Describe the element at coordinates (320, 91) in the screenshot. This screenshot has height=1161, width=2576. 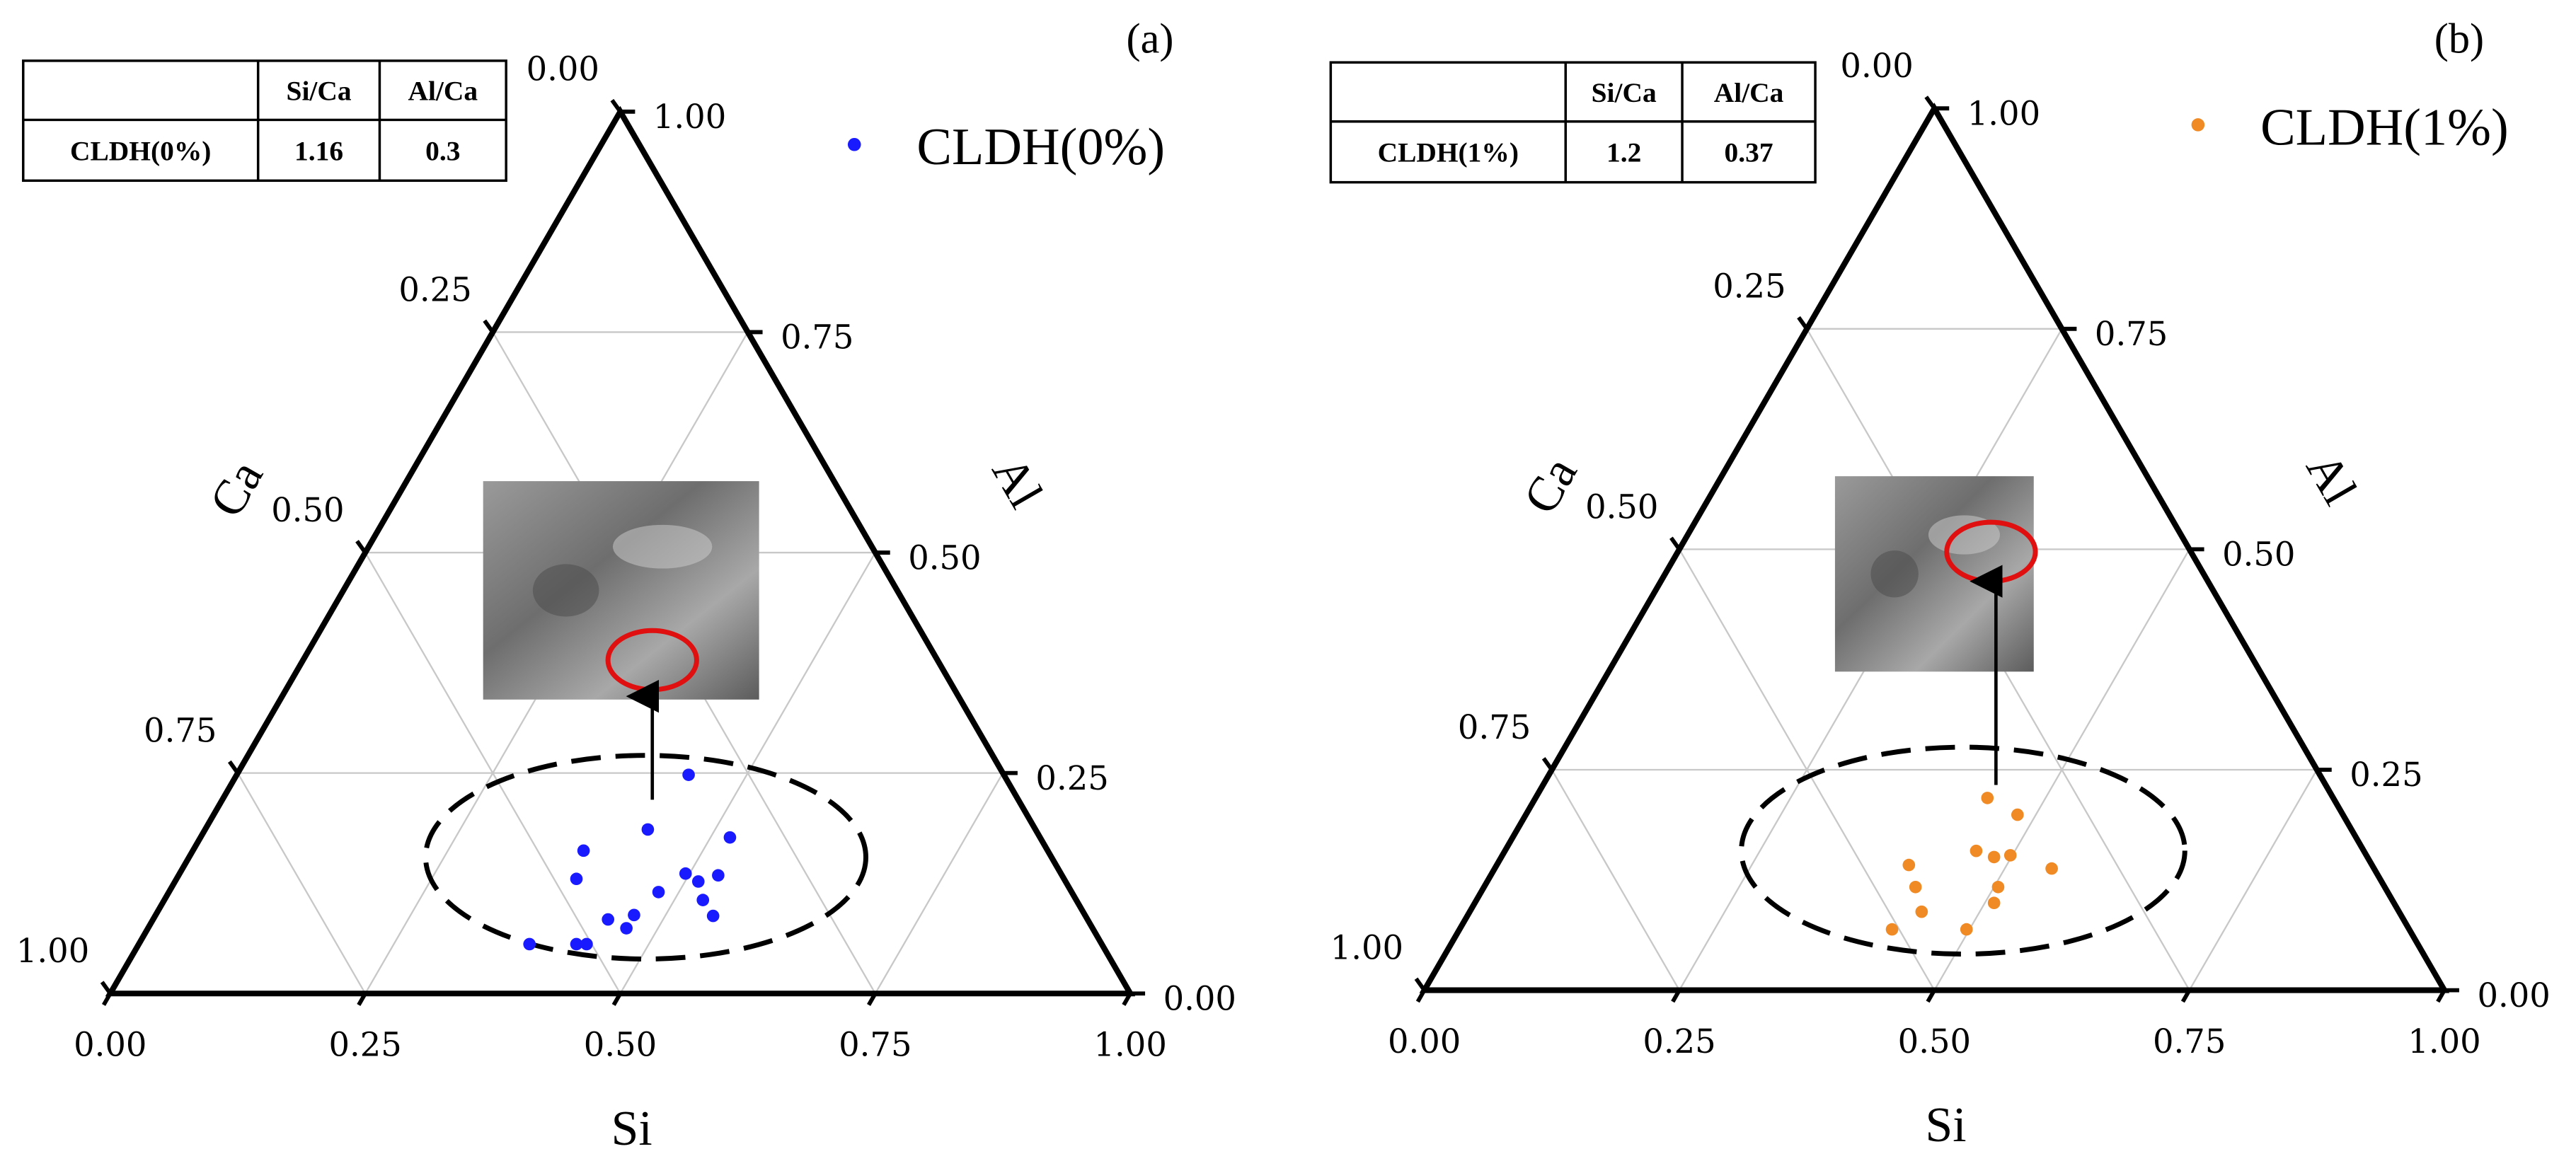
I see `table-header: Si/Ca` at that location.